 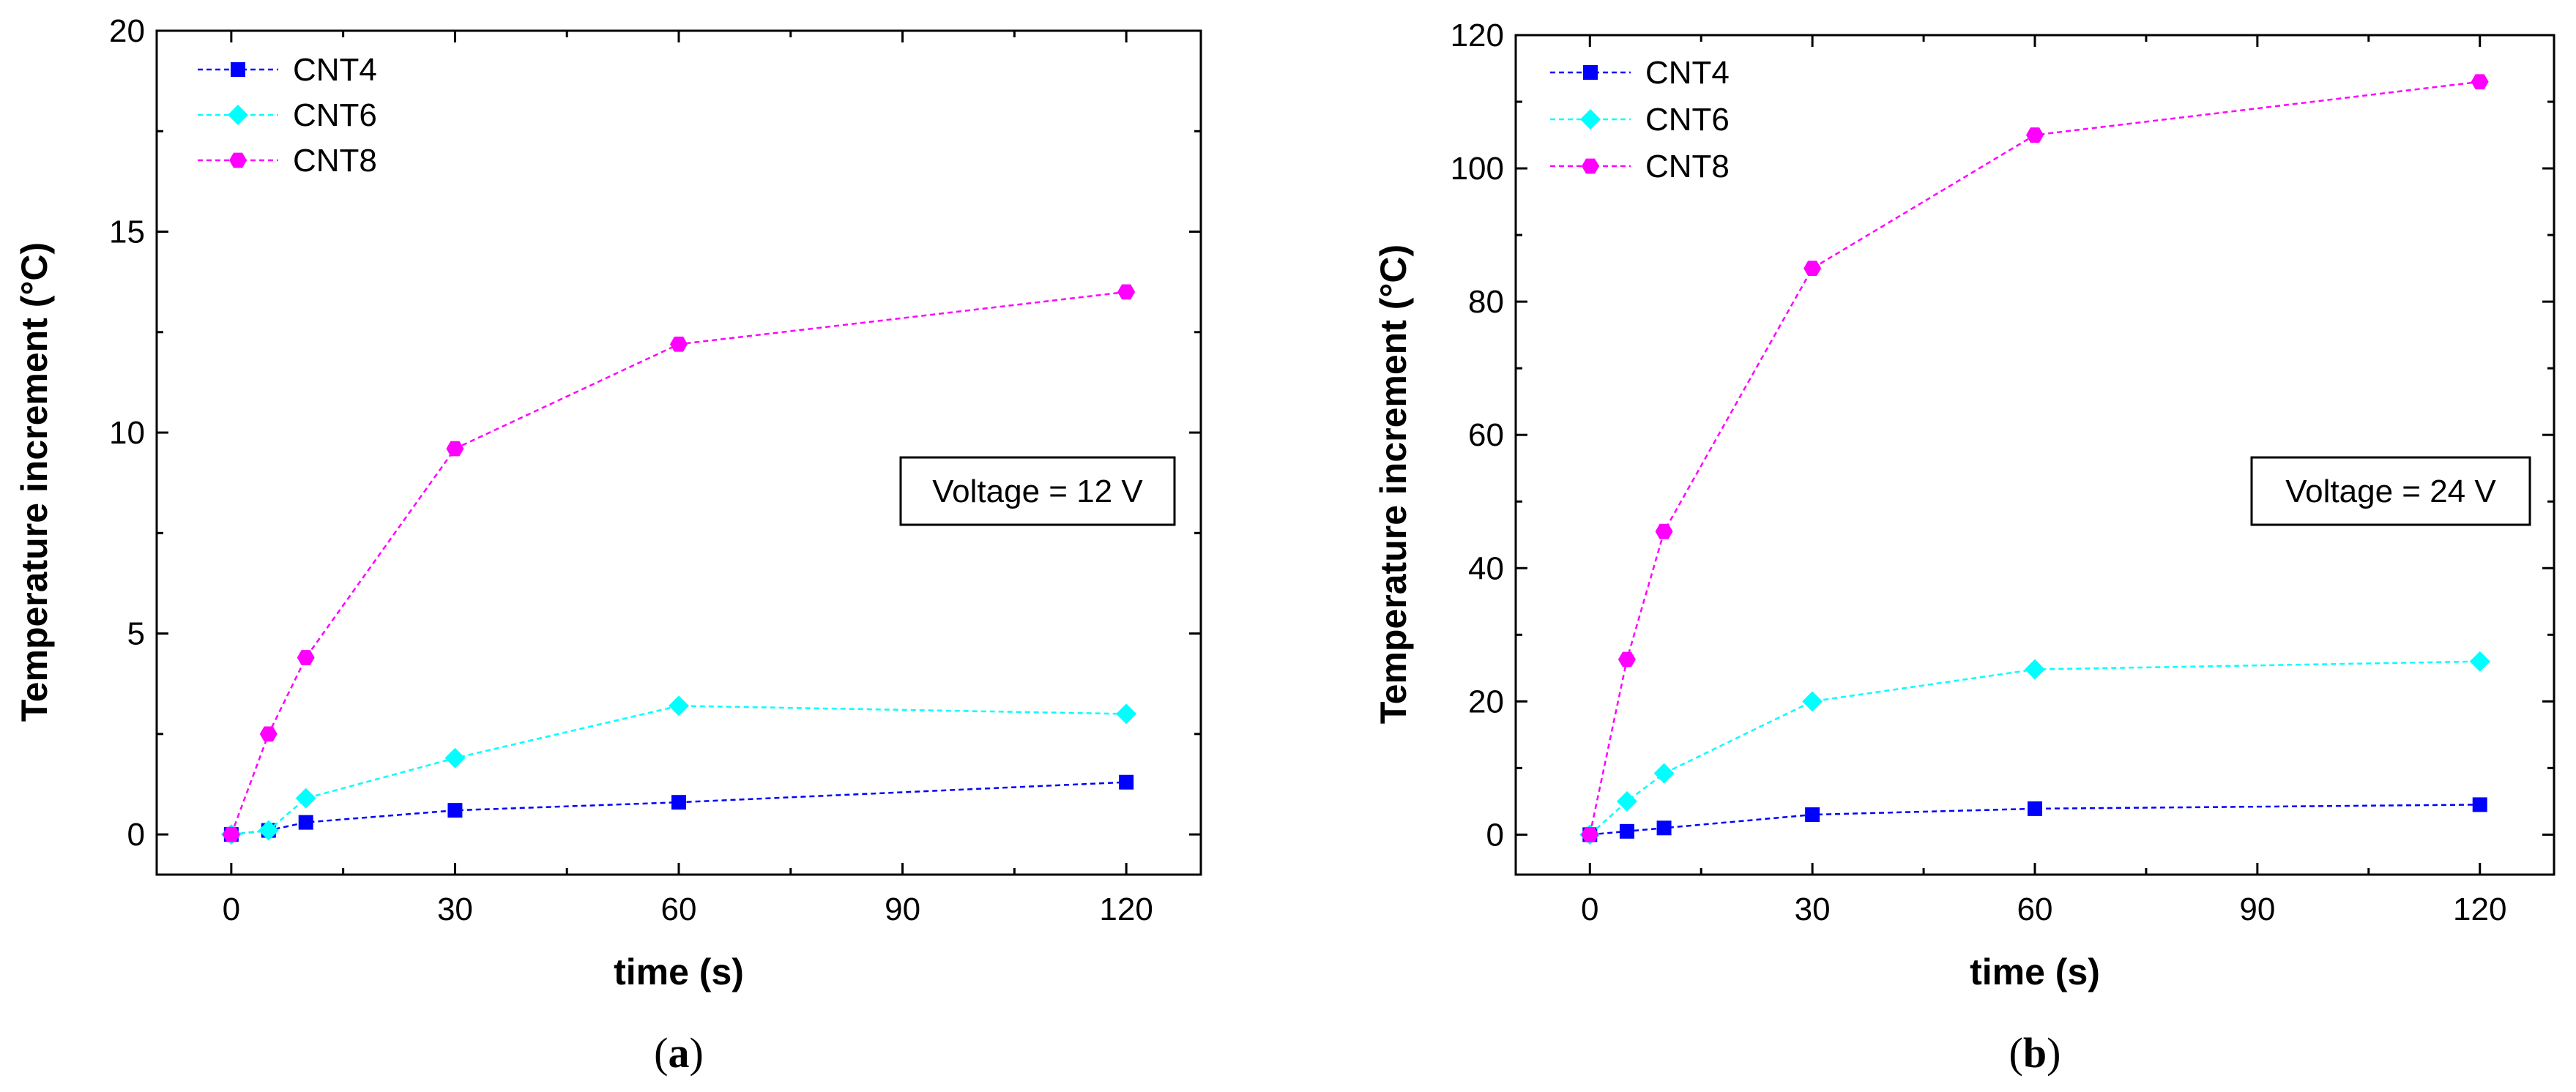 I want to click on panel-label: (b), so click(x=2035, y=1053).